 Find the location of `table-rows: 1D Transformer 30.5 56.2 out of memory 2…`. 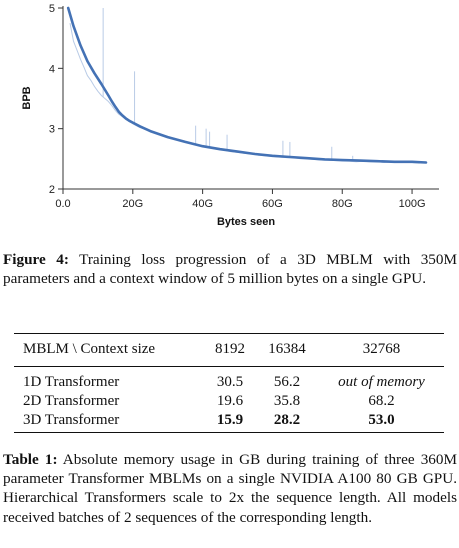

table-rows: 1D Transformer 30.5 56.2 out of memory 2… is located at coordinates (229, 399).